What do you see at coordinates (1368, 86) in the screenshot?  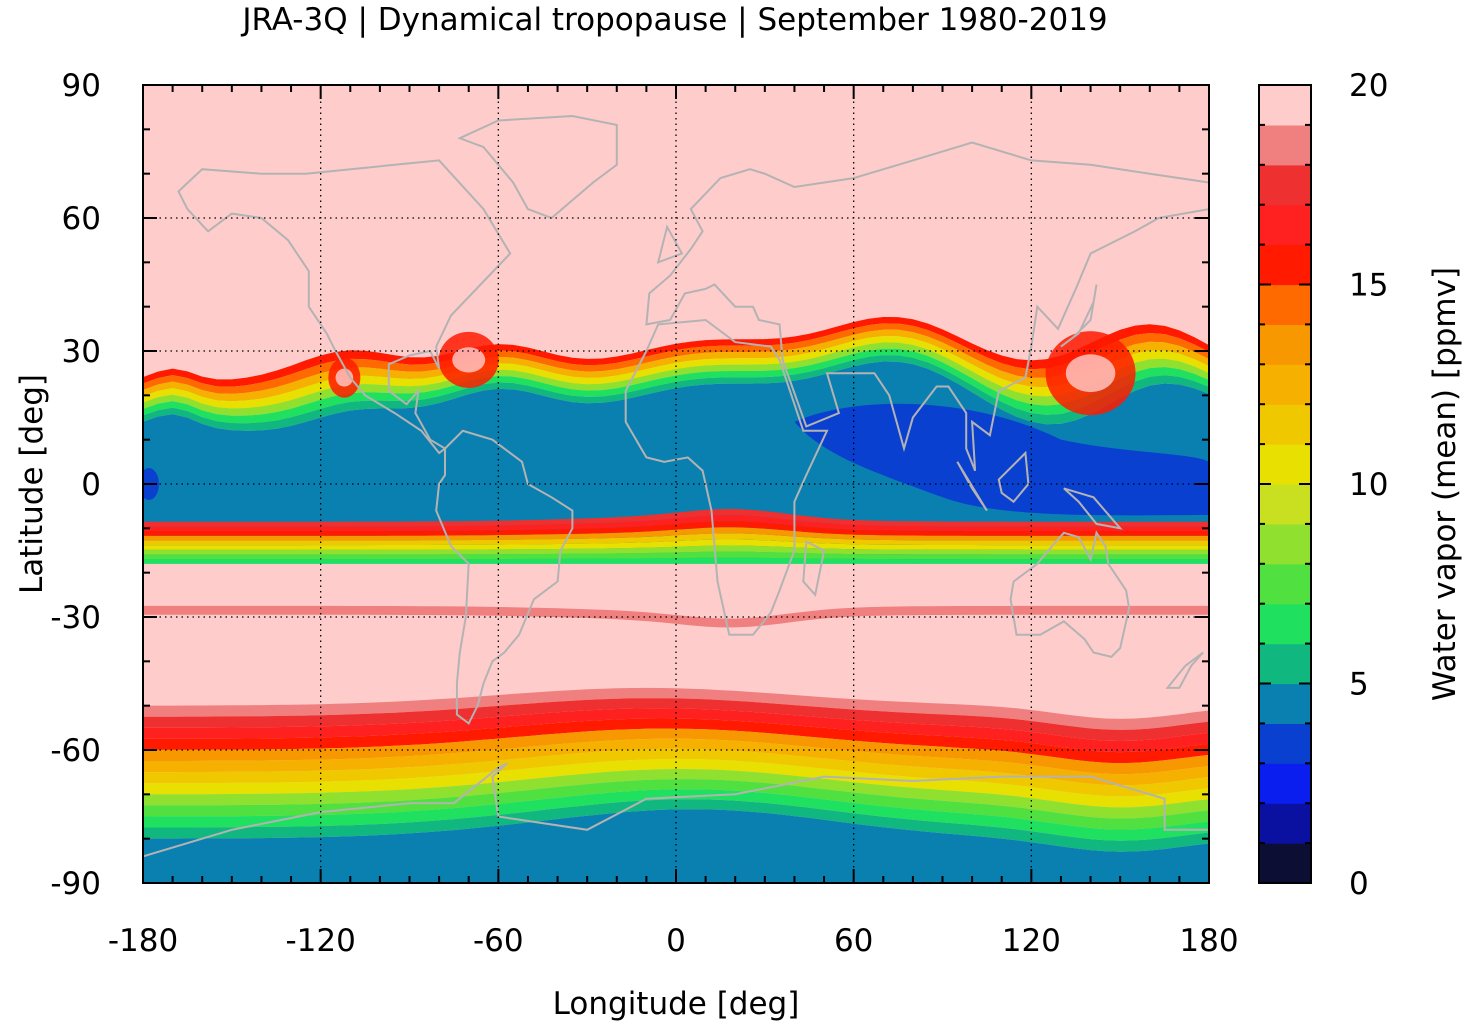 I see `colorbar-tick-label: 20` at bounding box center [1368, 86].